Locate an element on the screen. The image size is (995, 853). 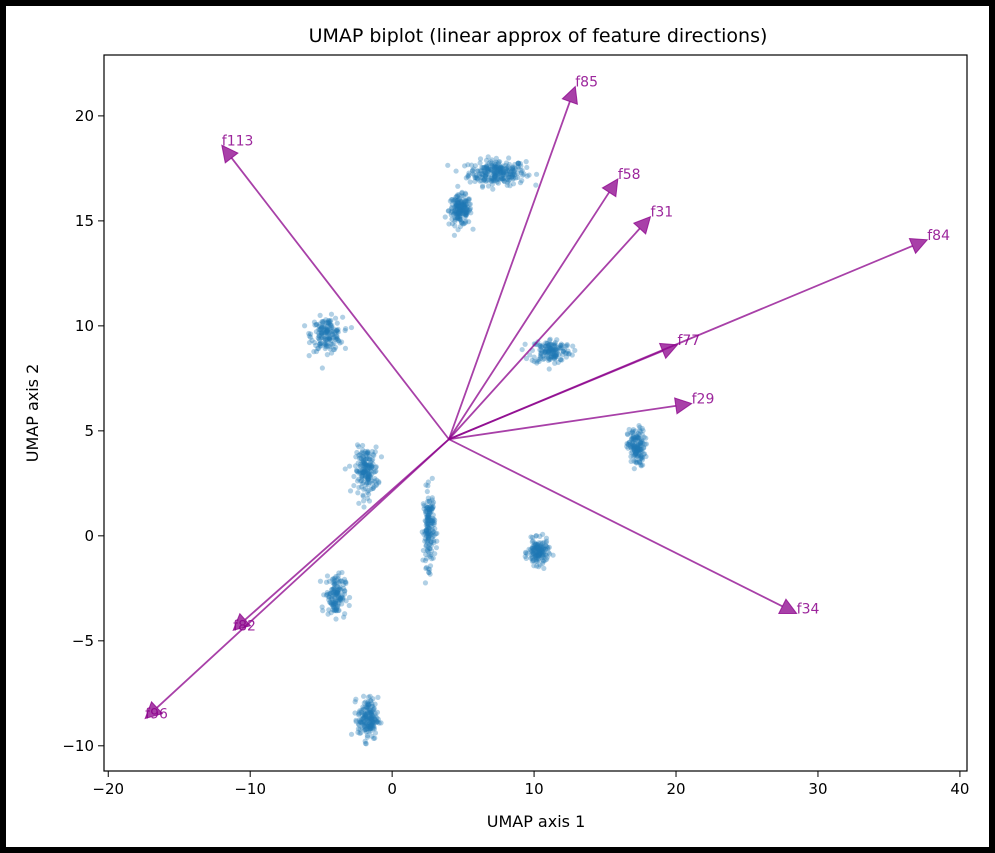
x-tick-label: 20 is located at coordinates (675, 789).